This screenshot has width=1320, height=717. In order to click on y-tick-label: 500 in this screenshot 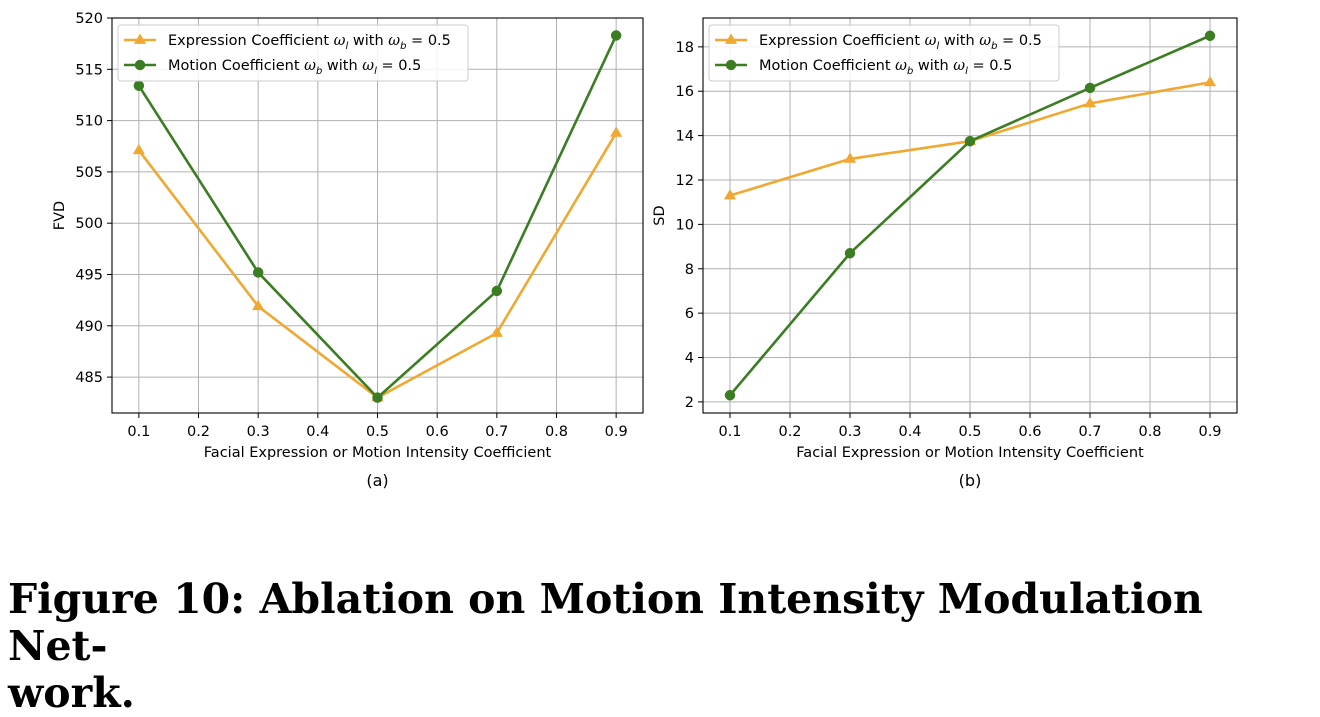, I will do `click(89, 224)`.